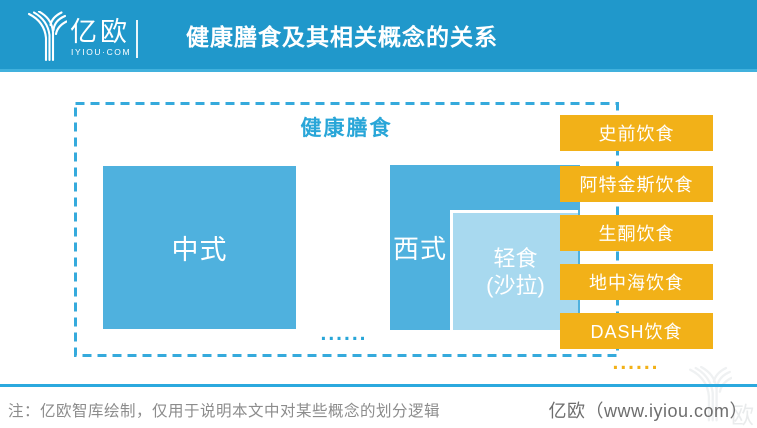 The height and width of the screenshot is (428, 757). Describe the element at coordinates (100, 32) in the screenshot. I see `brand-name: 亿欧` at that location.